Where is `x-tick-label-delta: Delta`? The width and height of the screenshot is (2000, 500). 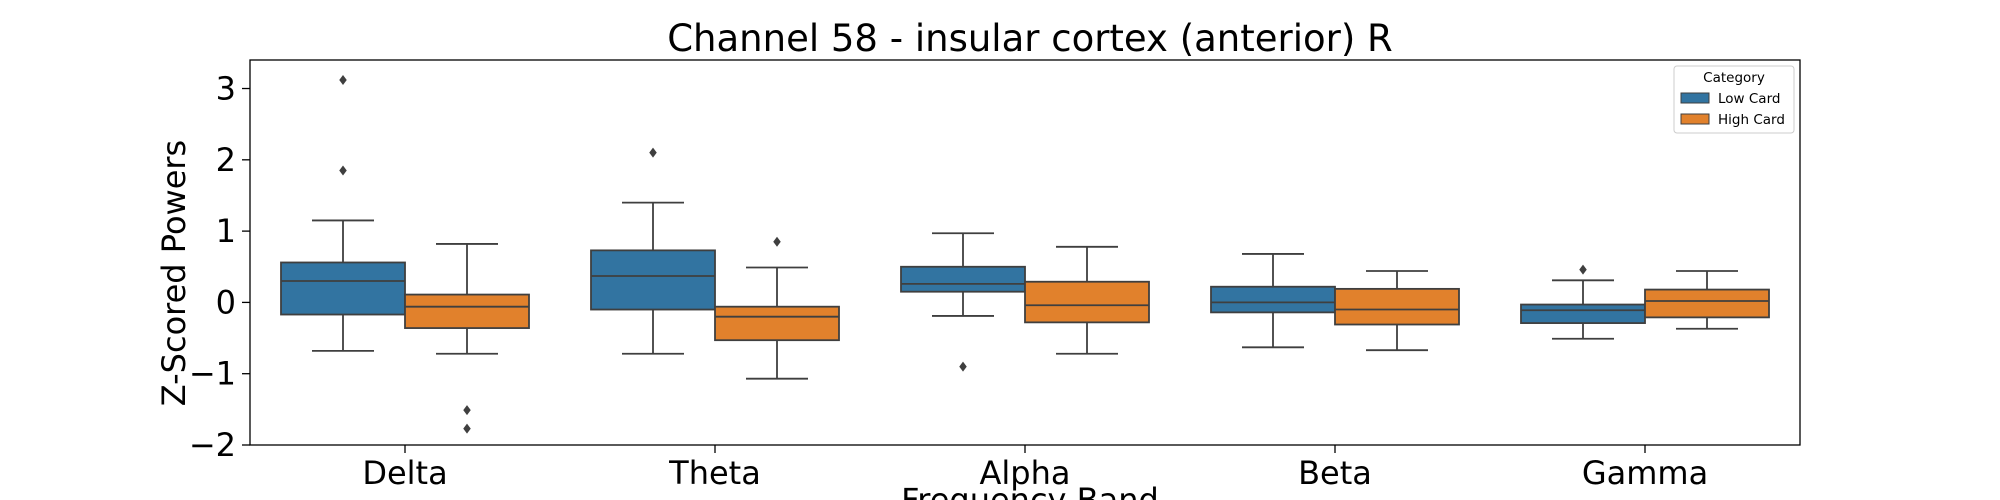 x-tick-label-delta: Delta is located at coordinates (404, 473).